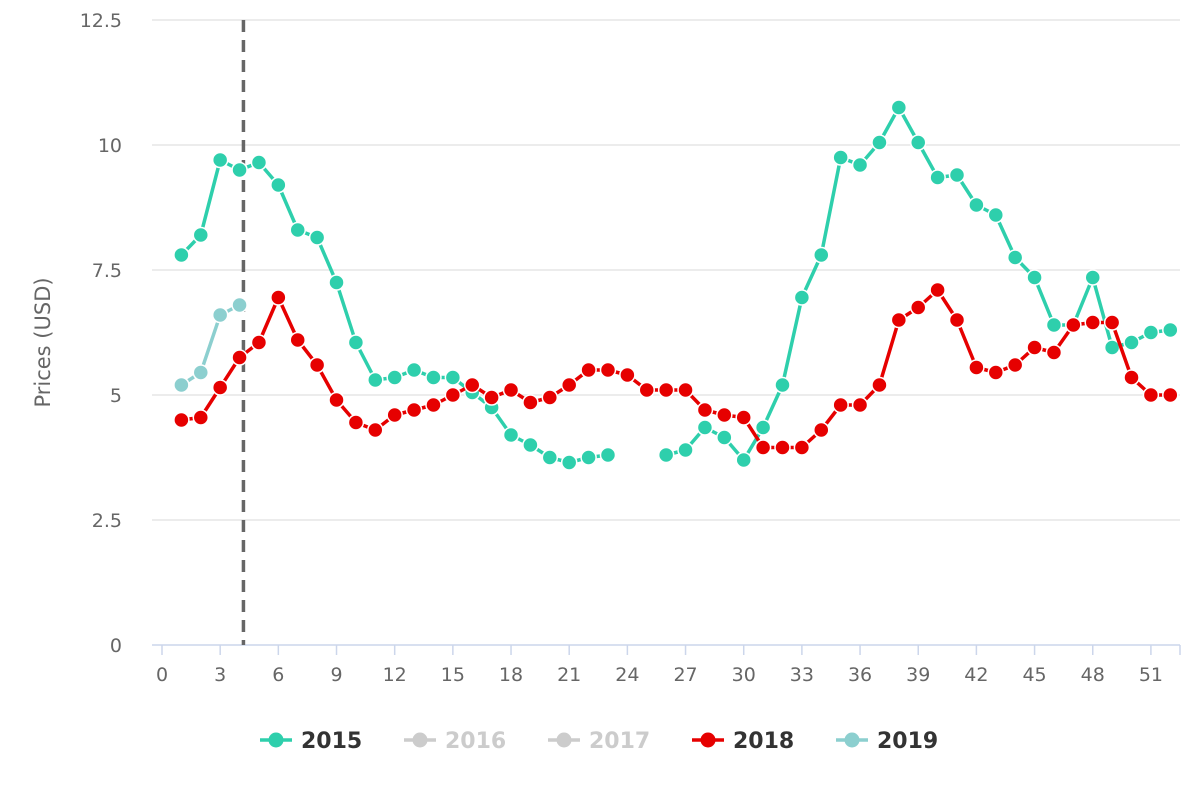 The image size is (1200, 800). Describe the element at coordinates (116, 396) in the screenshot. I see `y-tick-label: 5` at that location.